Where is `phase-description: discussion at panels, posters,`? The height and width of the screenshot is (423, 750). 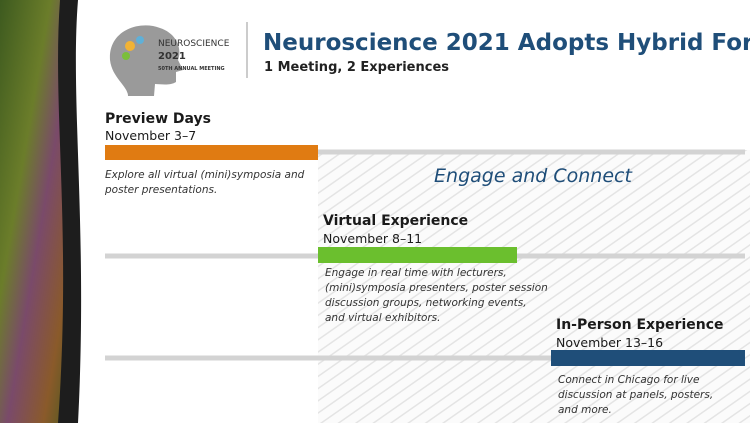 phase-description: discussion at panels, posters, is located at coordinates (635, 395).